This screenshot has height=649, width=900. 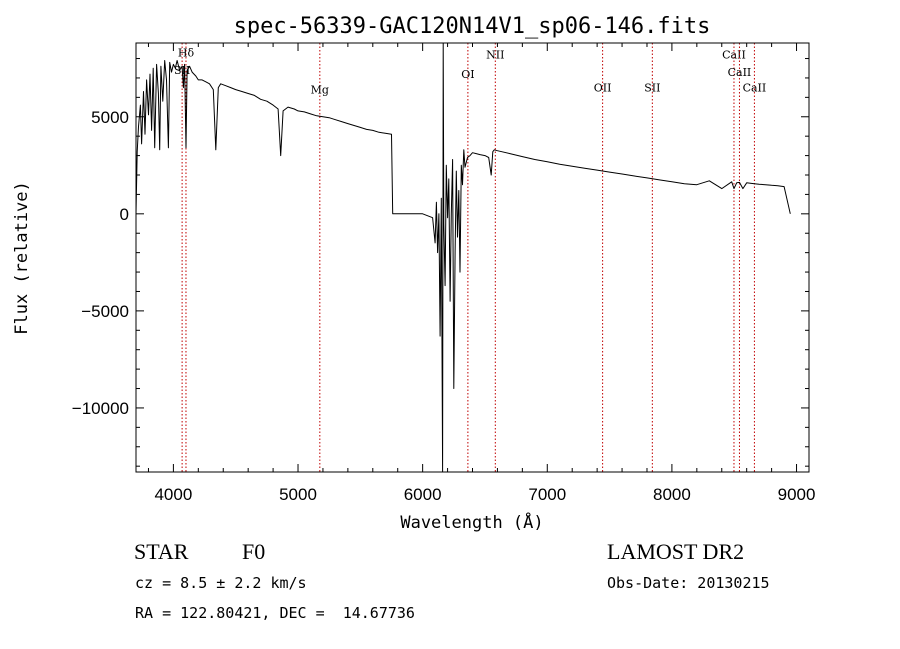 I want to click on y-tick-label: −5000, so click(x=105, y=311).